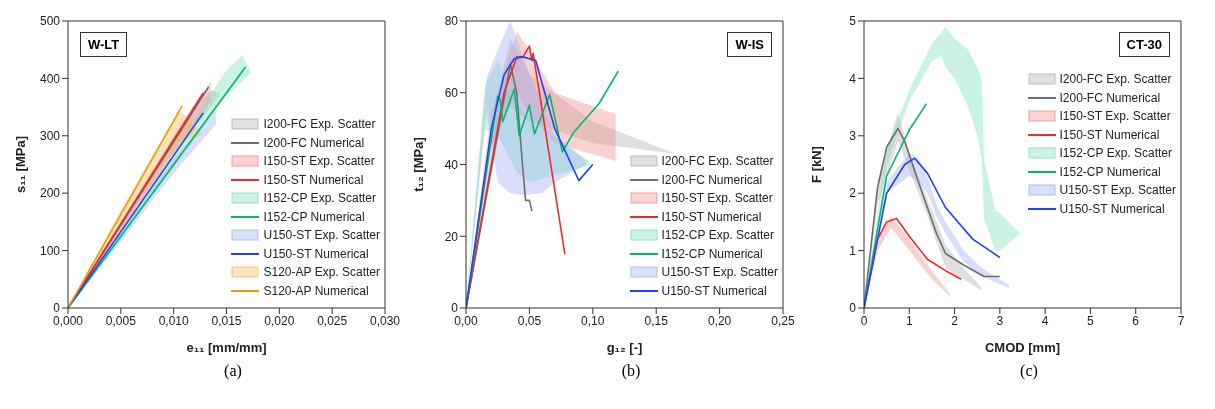 Image resolution: width=1215 pixels, height=409 pixels. Describe the element at coordinates (321, 272) in the screenshot. I see `legend-label: S120-AP Exp. Scatter` at that location.